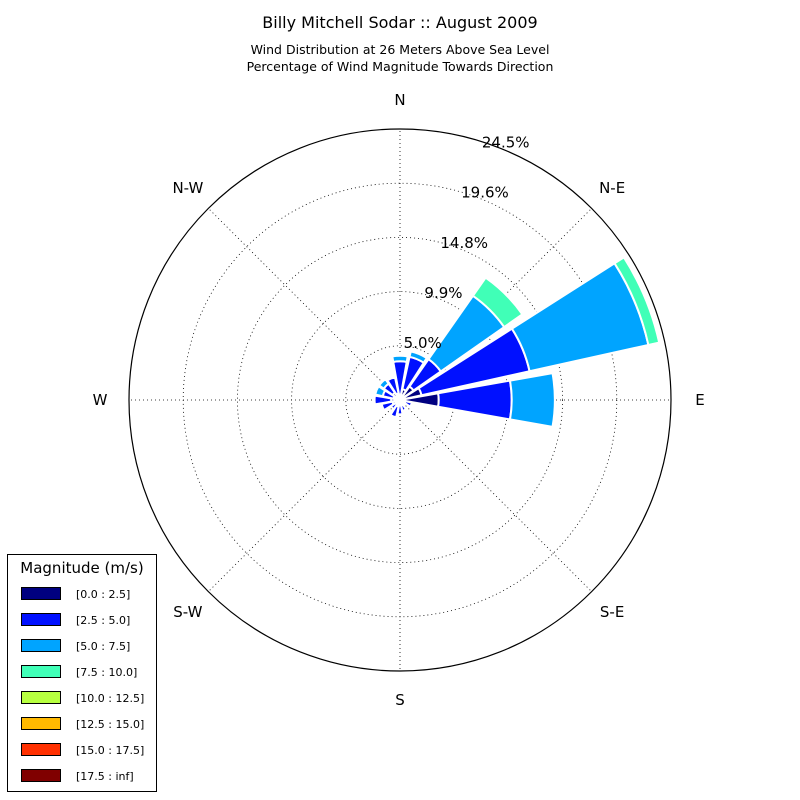 This screenshot has width=800, height=800. I want to click on legend-label: [17.5 : inf], so click(105, 776).